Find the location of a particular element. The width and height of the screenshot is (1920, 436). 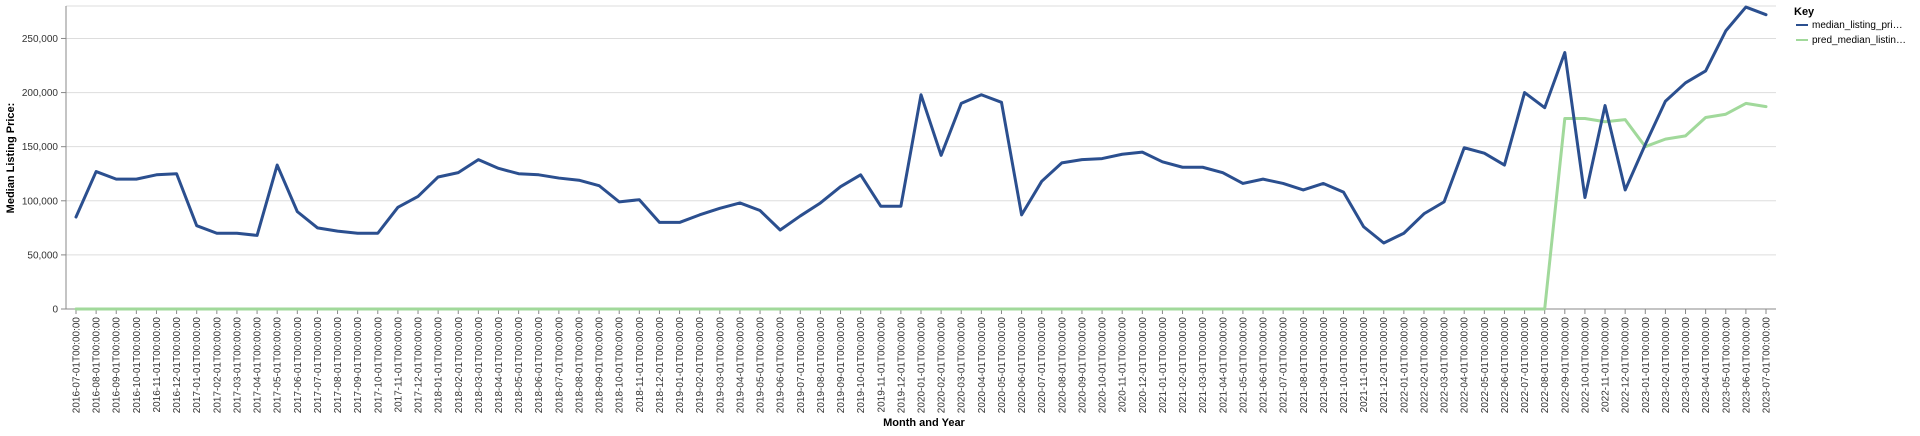

x-tick-label: 2020-06-01T00:00:00 is located at coordinates (1022, 365).